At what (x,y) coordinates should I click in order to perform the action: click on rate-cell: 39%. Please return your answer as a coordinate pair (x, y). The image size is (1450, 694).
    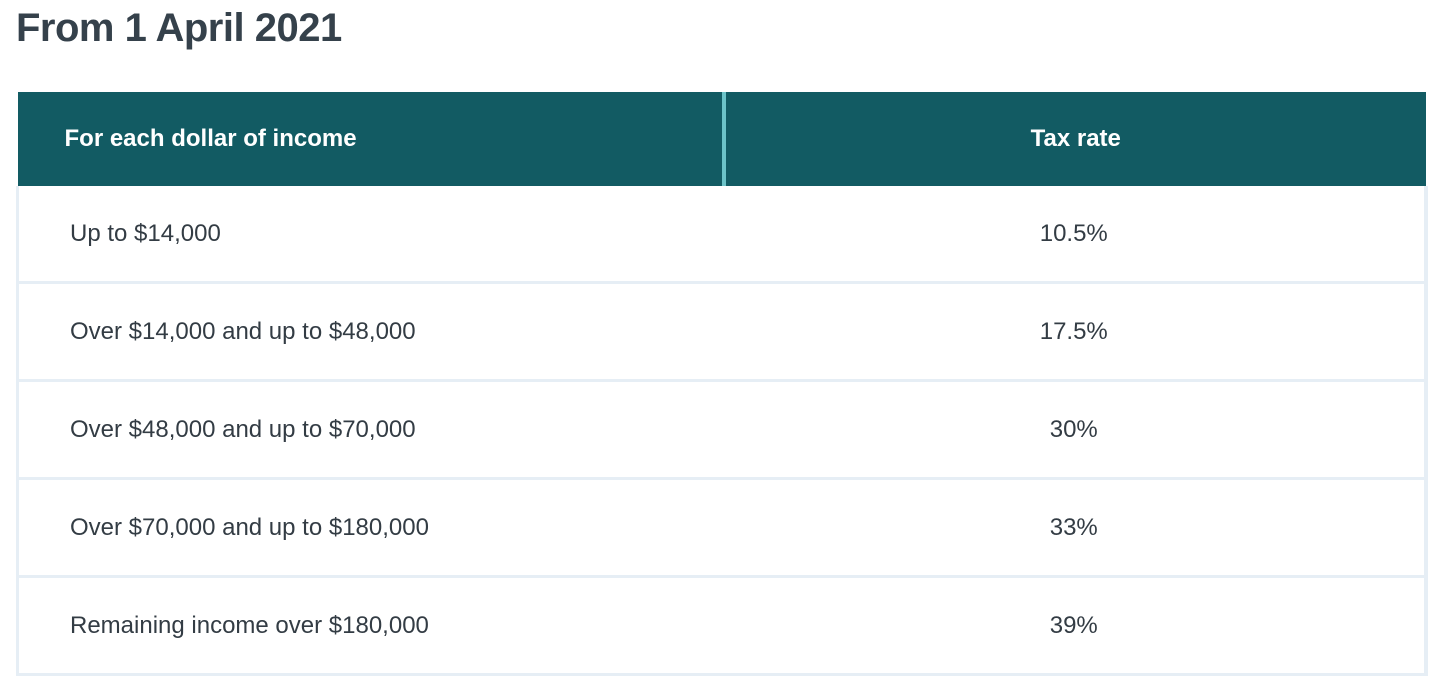
    Looking at the image, I should click on (1075, 626).